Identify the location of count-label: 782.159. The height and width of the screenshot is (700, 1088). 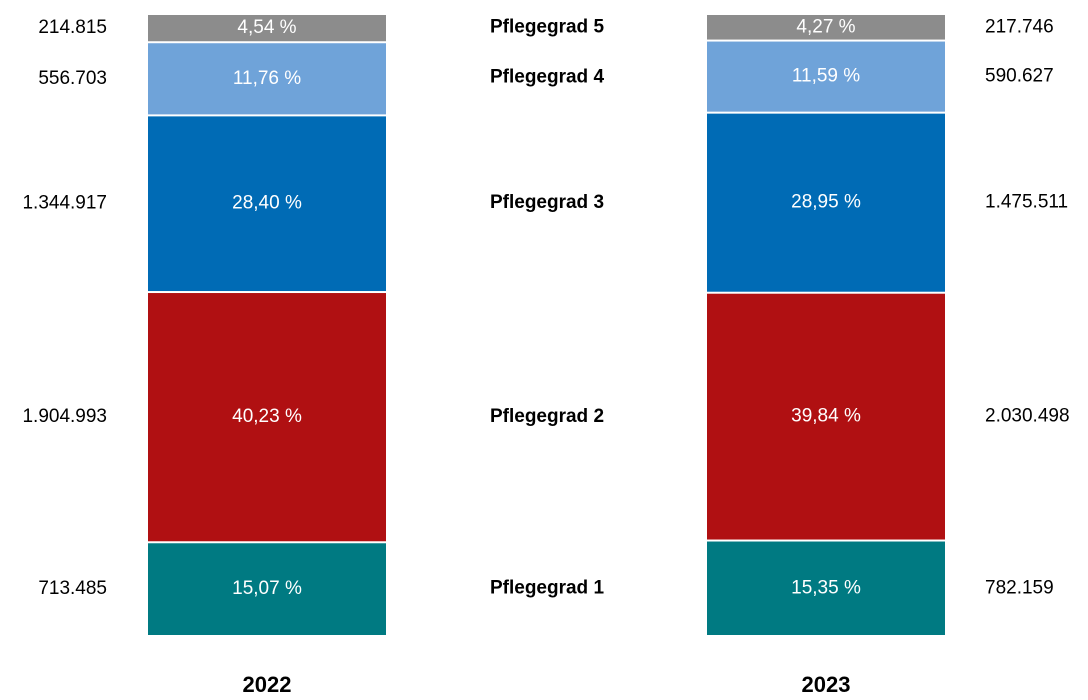
(1019, 587).